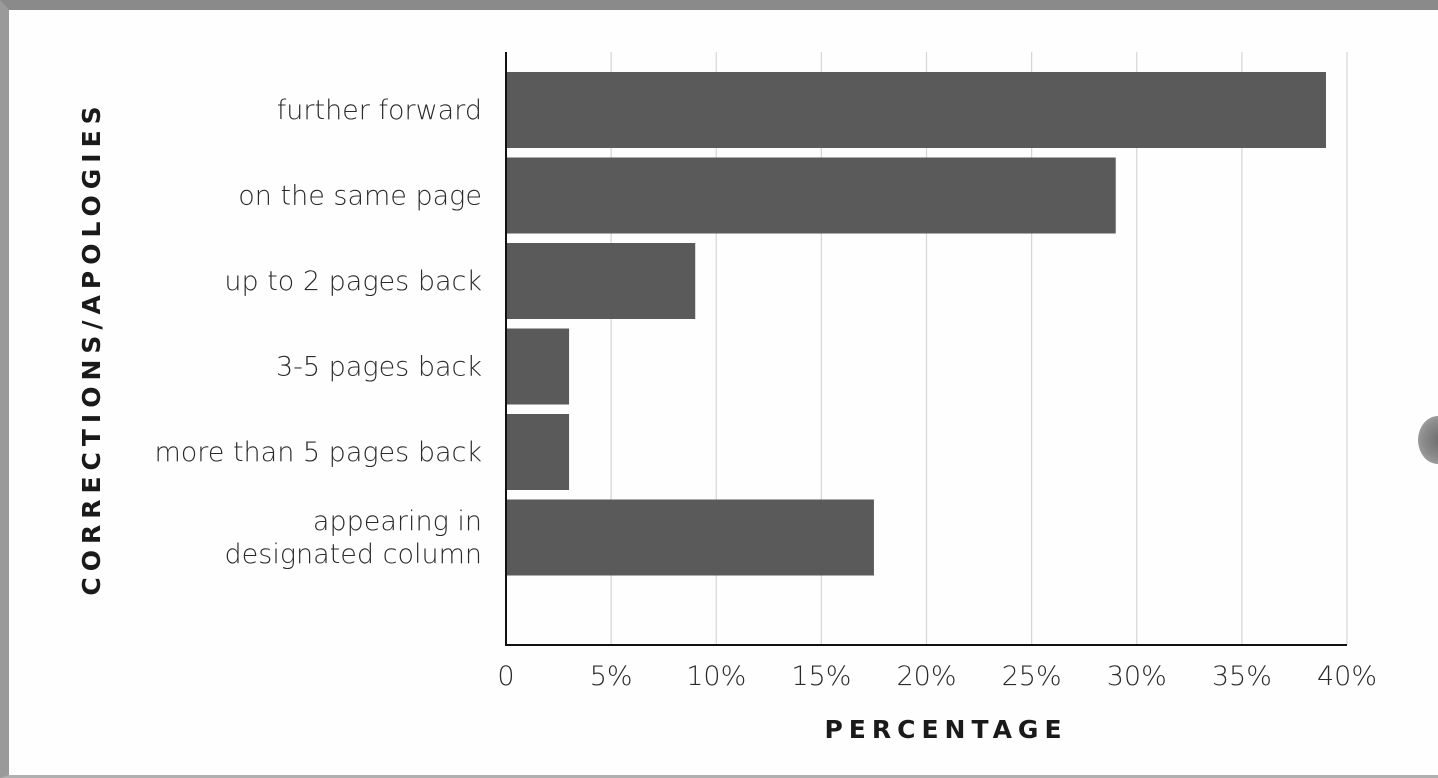 Image resolution: width=1438 pixels, height=778 pixels. I want to click on category-label-4: more than 5 pages back, so click(318, 452).